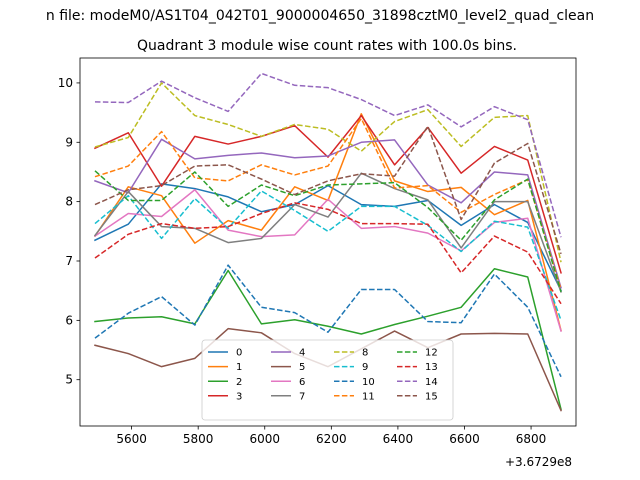 This screenshot has width=640, height=480. What do you see at coordinates (368, 396) in the screenshot?
I see `legend-label-11: 11` at bounding box center [368, 396].